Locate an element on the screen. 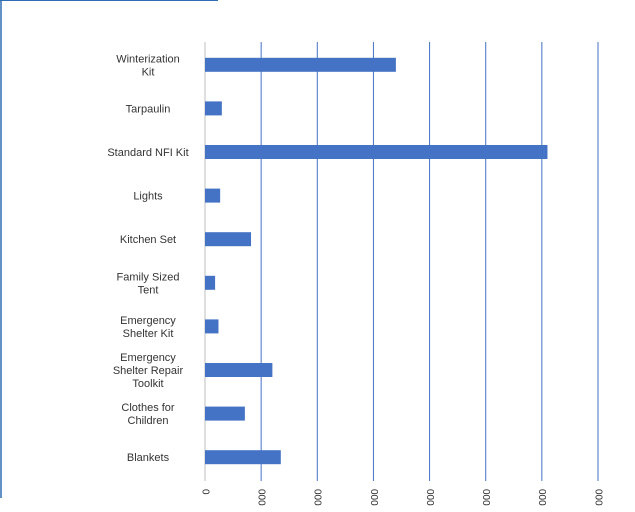 This screenshot has width=635, height=512. category-label: Kitchen Set is located at coordinates (148, 240).